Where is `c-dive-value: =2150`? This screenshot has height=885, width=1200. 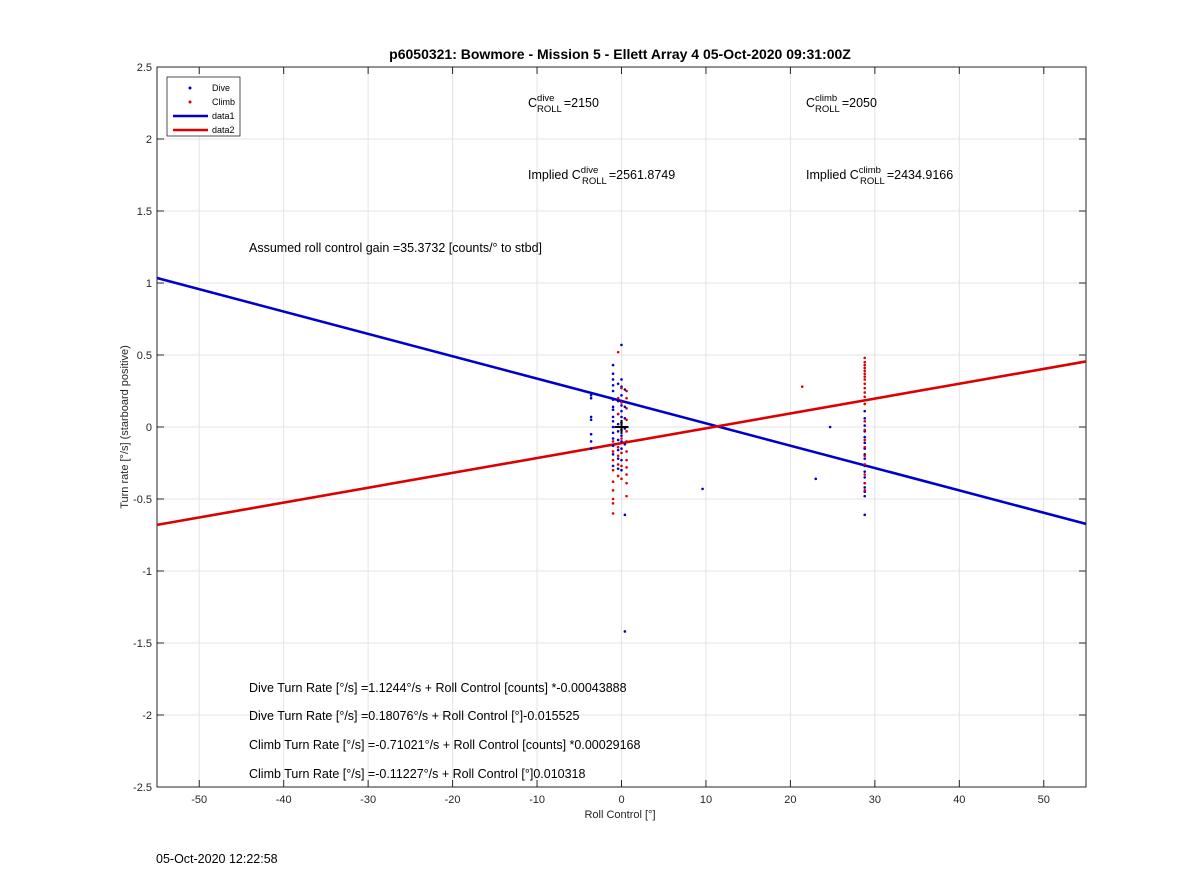 c-dive-value: =2150 is located at coordinates (581, 103).